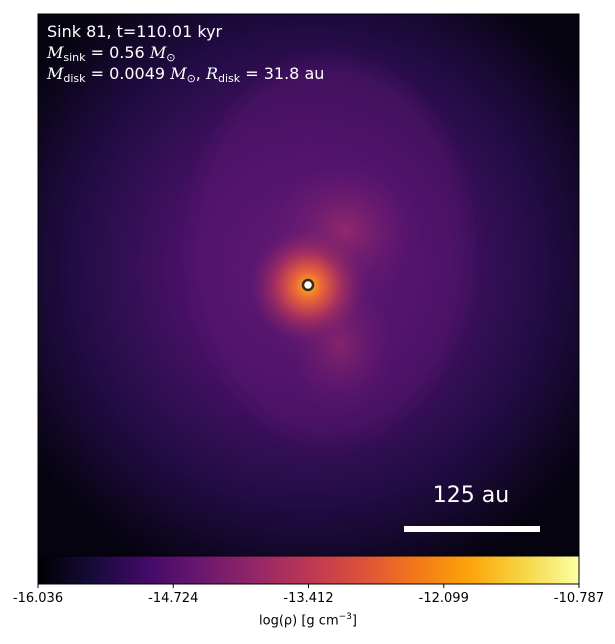 The width and height of the screenshot is (615, 644). What do you see at coordinates (173, 598) in the screenshot?
I see `colorbar-tick-label: -14.724` at bounding box center [173, 598].